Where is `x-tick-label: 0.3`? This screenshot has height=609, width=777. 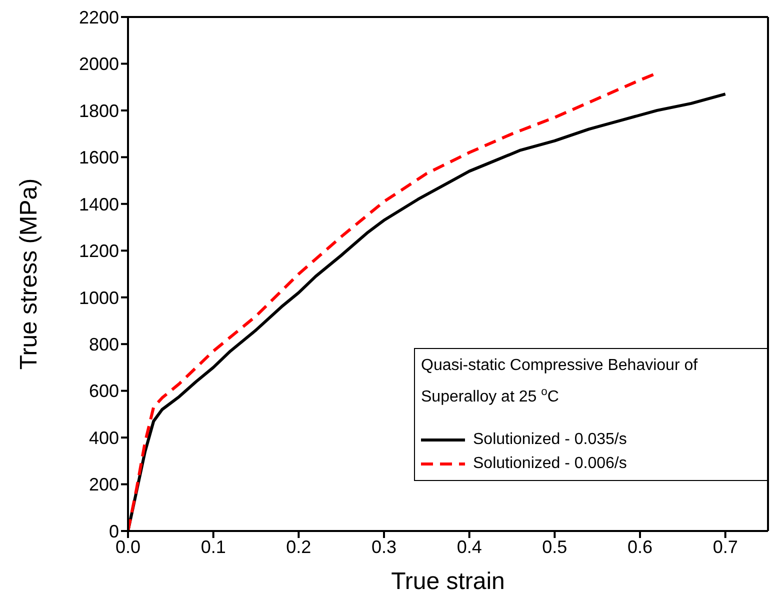
x-tick-label: 0.3 is located at coordinates (384, 546).